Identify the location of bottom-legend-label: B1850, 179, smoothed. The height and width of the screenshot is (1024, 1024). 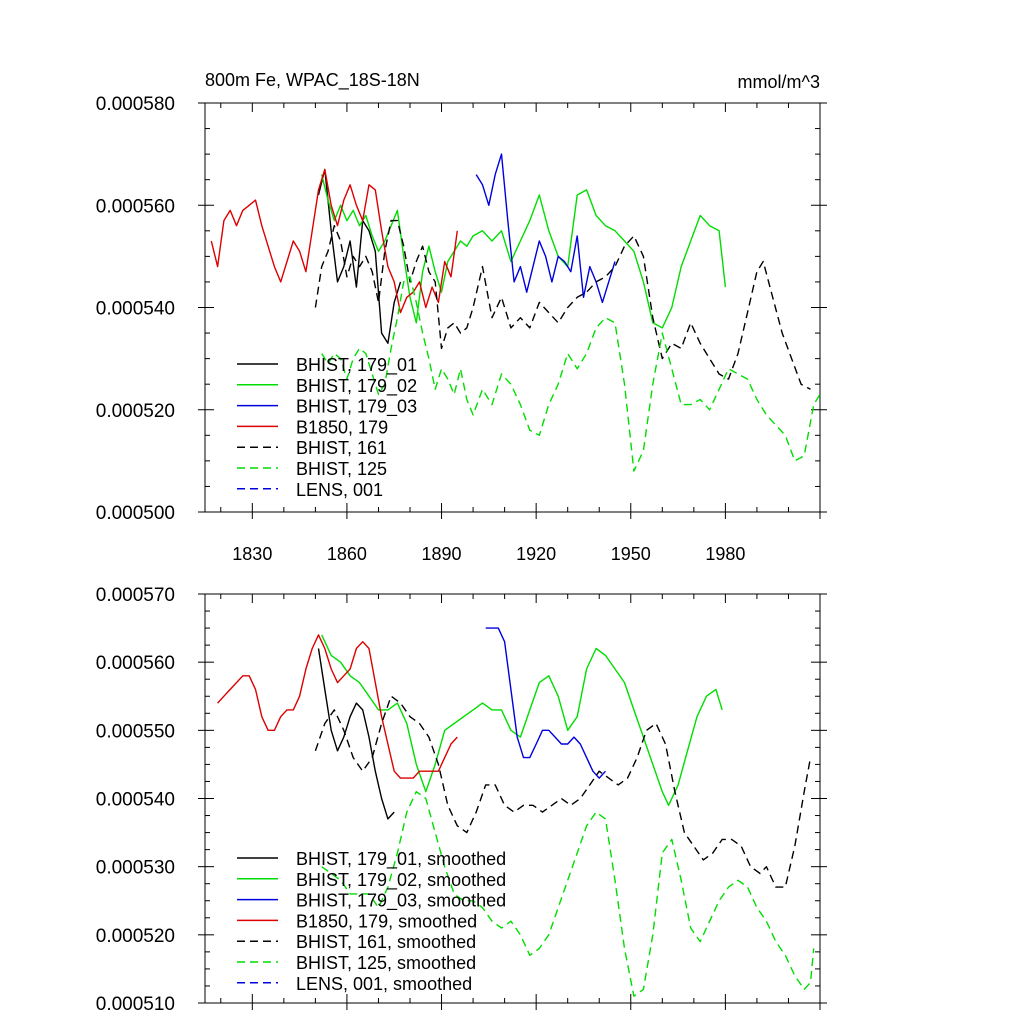
(386, 921).